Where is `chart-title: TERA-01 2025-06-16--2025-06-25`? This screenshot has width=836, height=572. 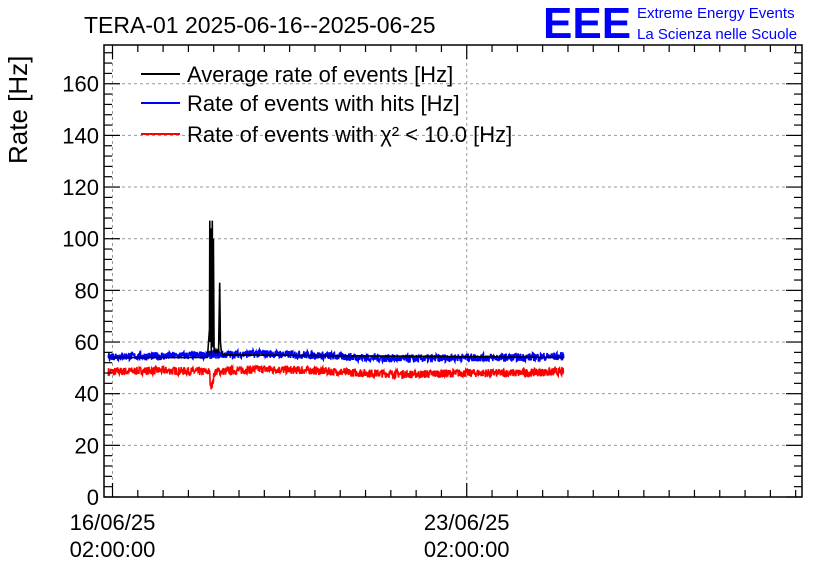
chart-title: TERA-01 2025-06-16--2025-06-25 is located at coordinates (260, 25).